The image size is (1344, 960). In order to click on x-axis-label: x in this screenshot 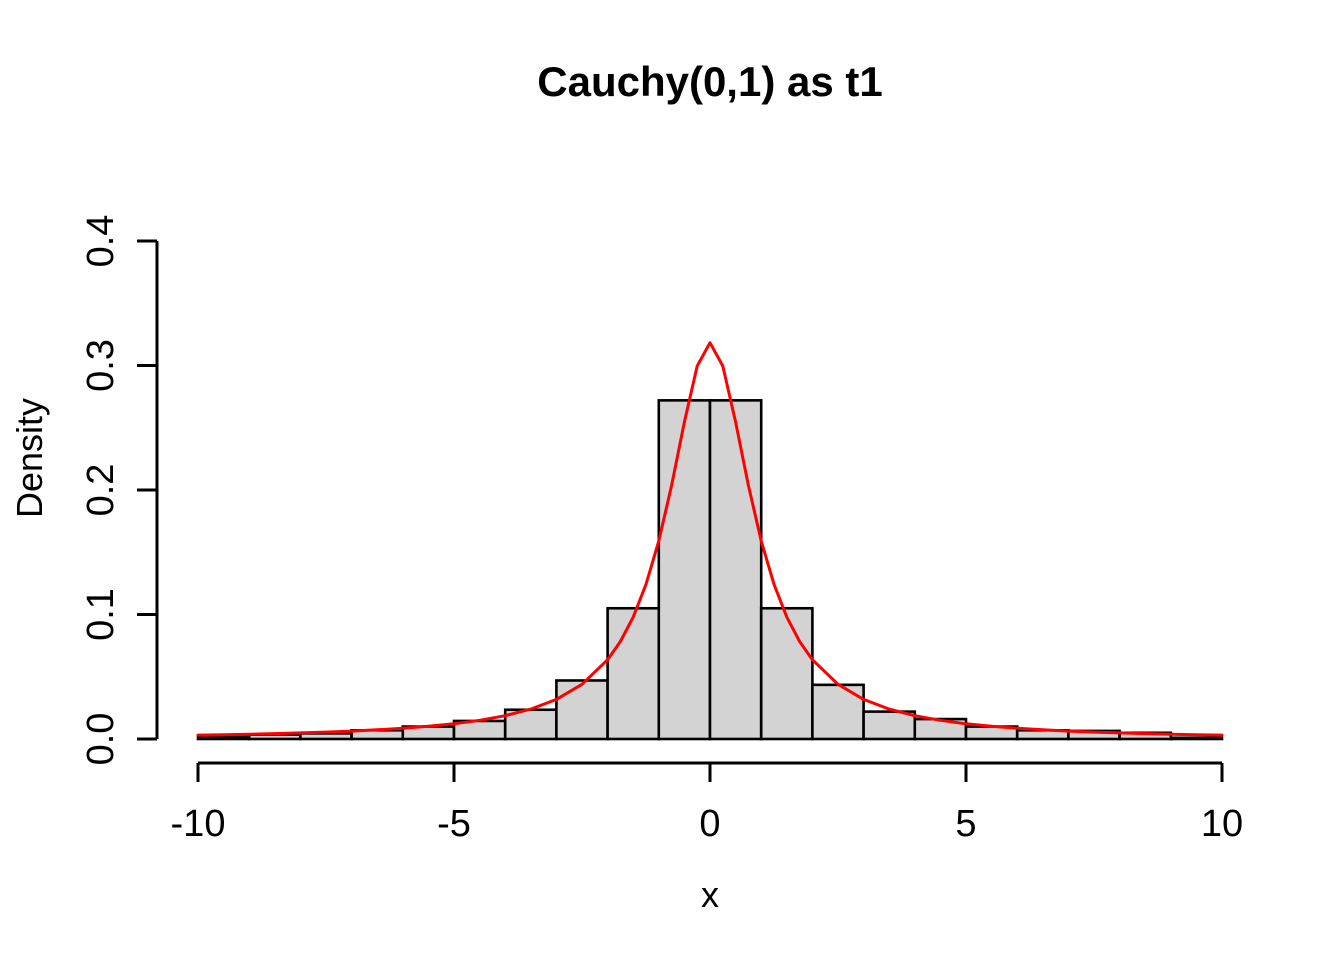, I will do `click(710, 894)`.